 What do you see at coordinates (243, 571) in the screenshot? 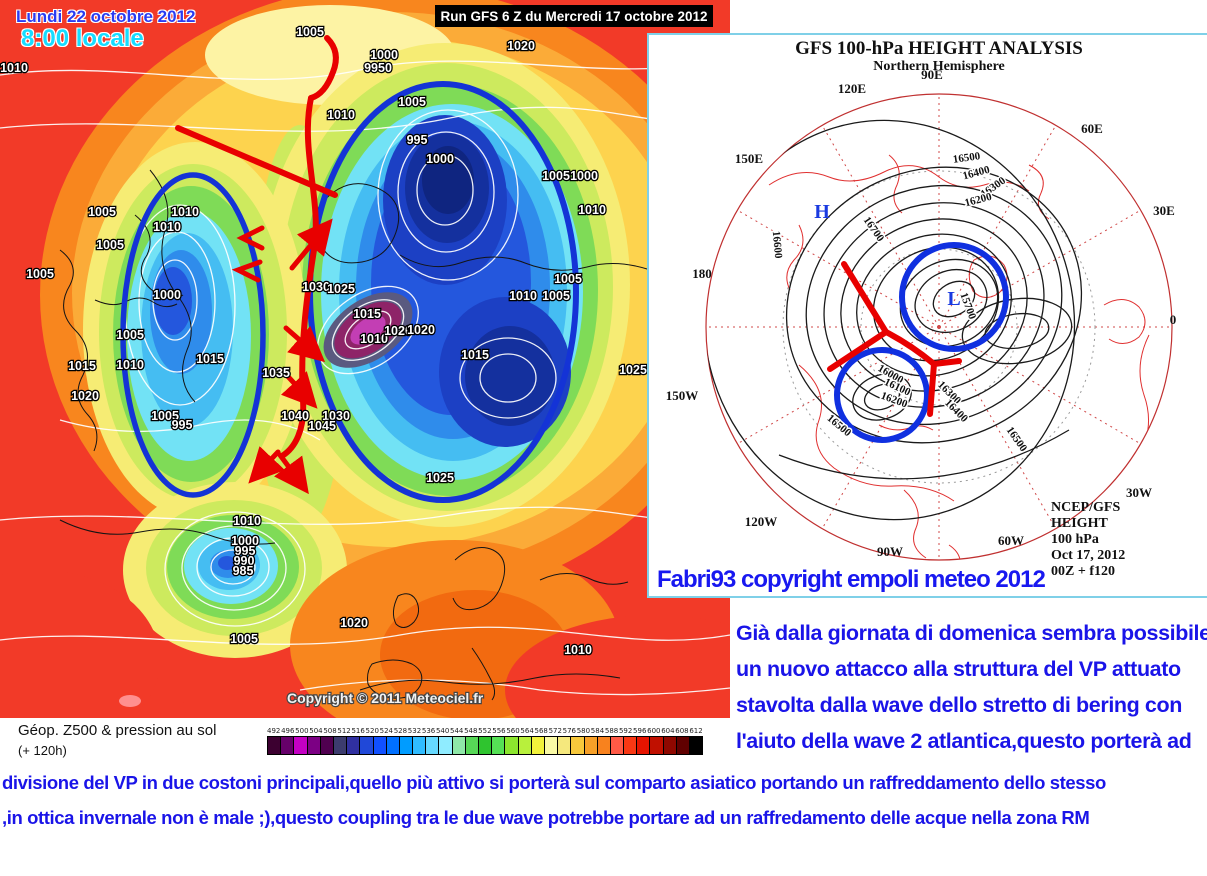
I see `map-label-text: 985` at bounding box center [243, 571].